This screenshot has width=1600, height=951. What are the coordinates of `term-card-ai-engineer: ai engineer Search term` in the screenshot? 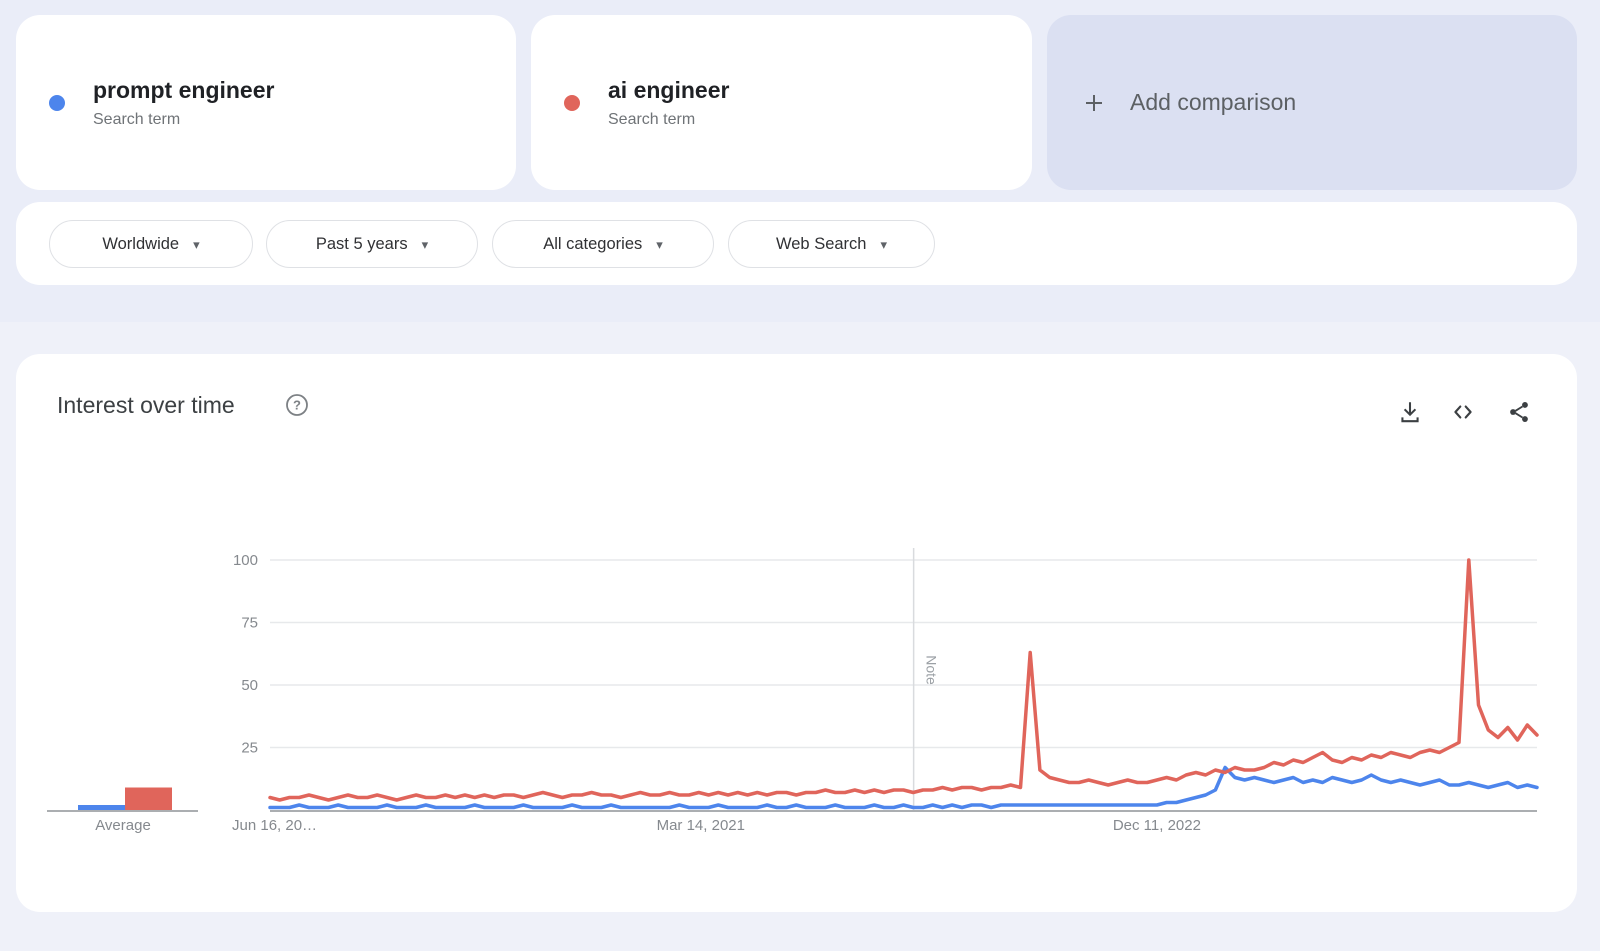 It's located at (781, 102).